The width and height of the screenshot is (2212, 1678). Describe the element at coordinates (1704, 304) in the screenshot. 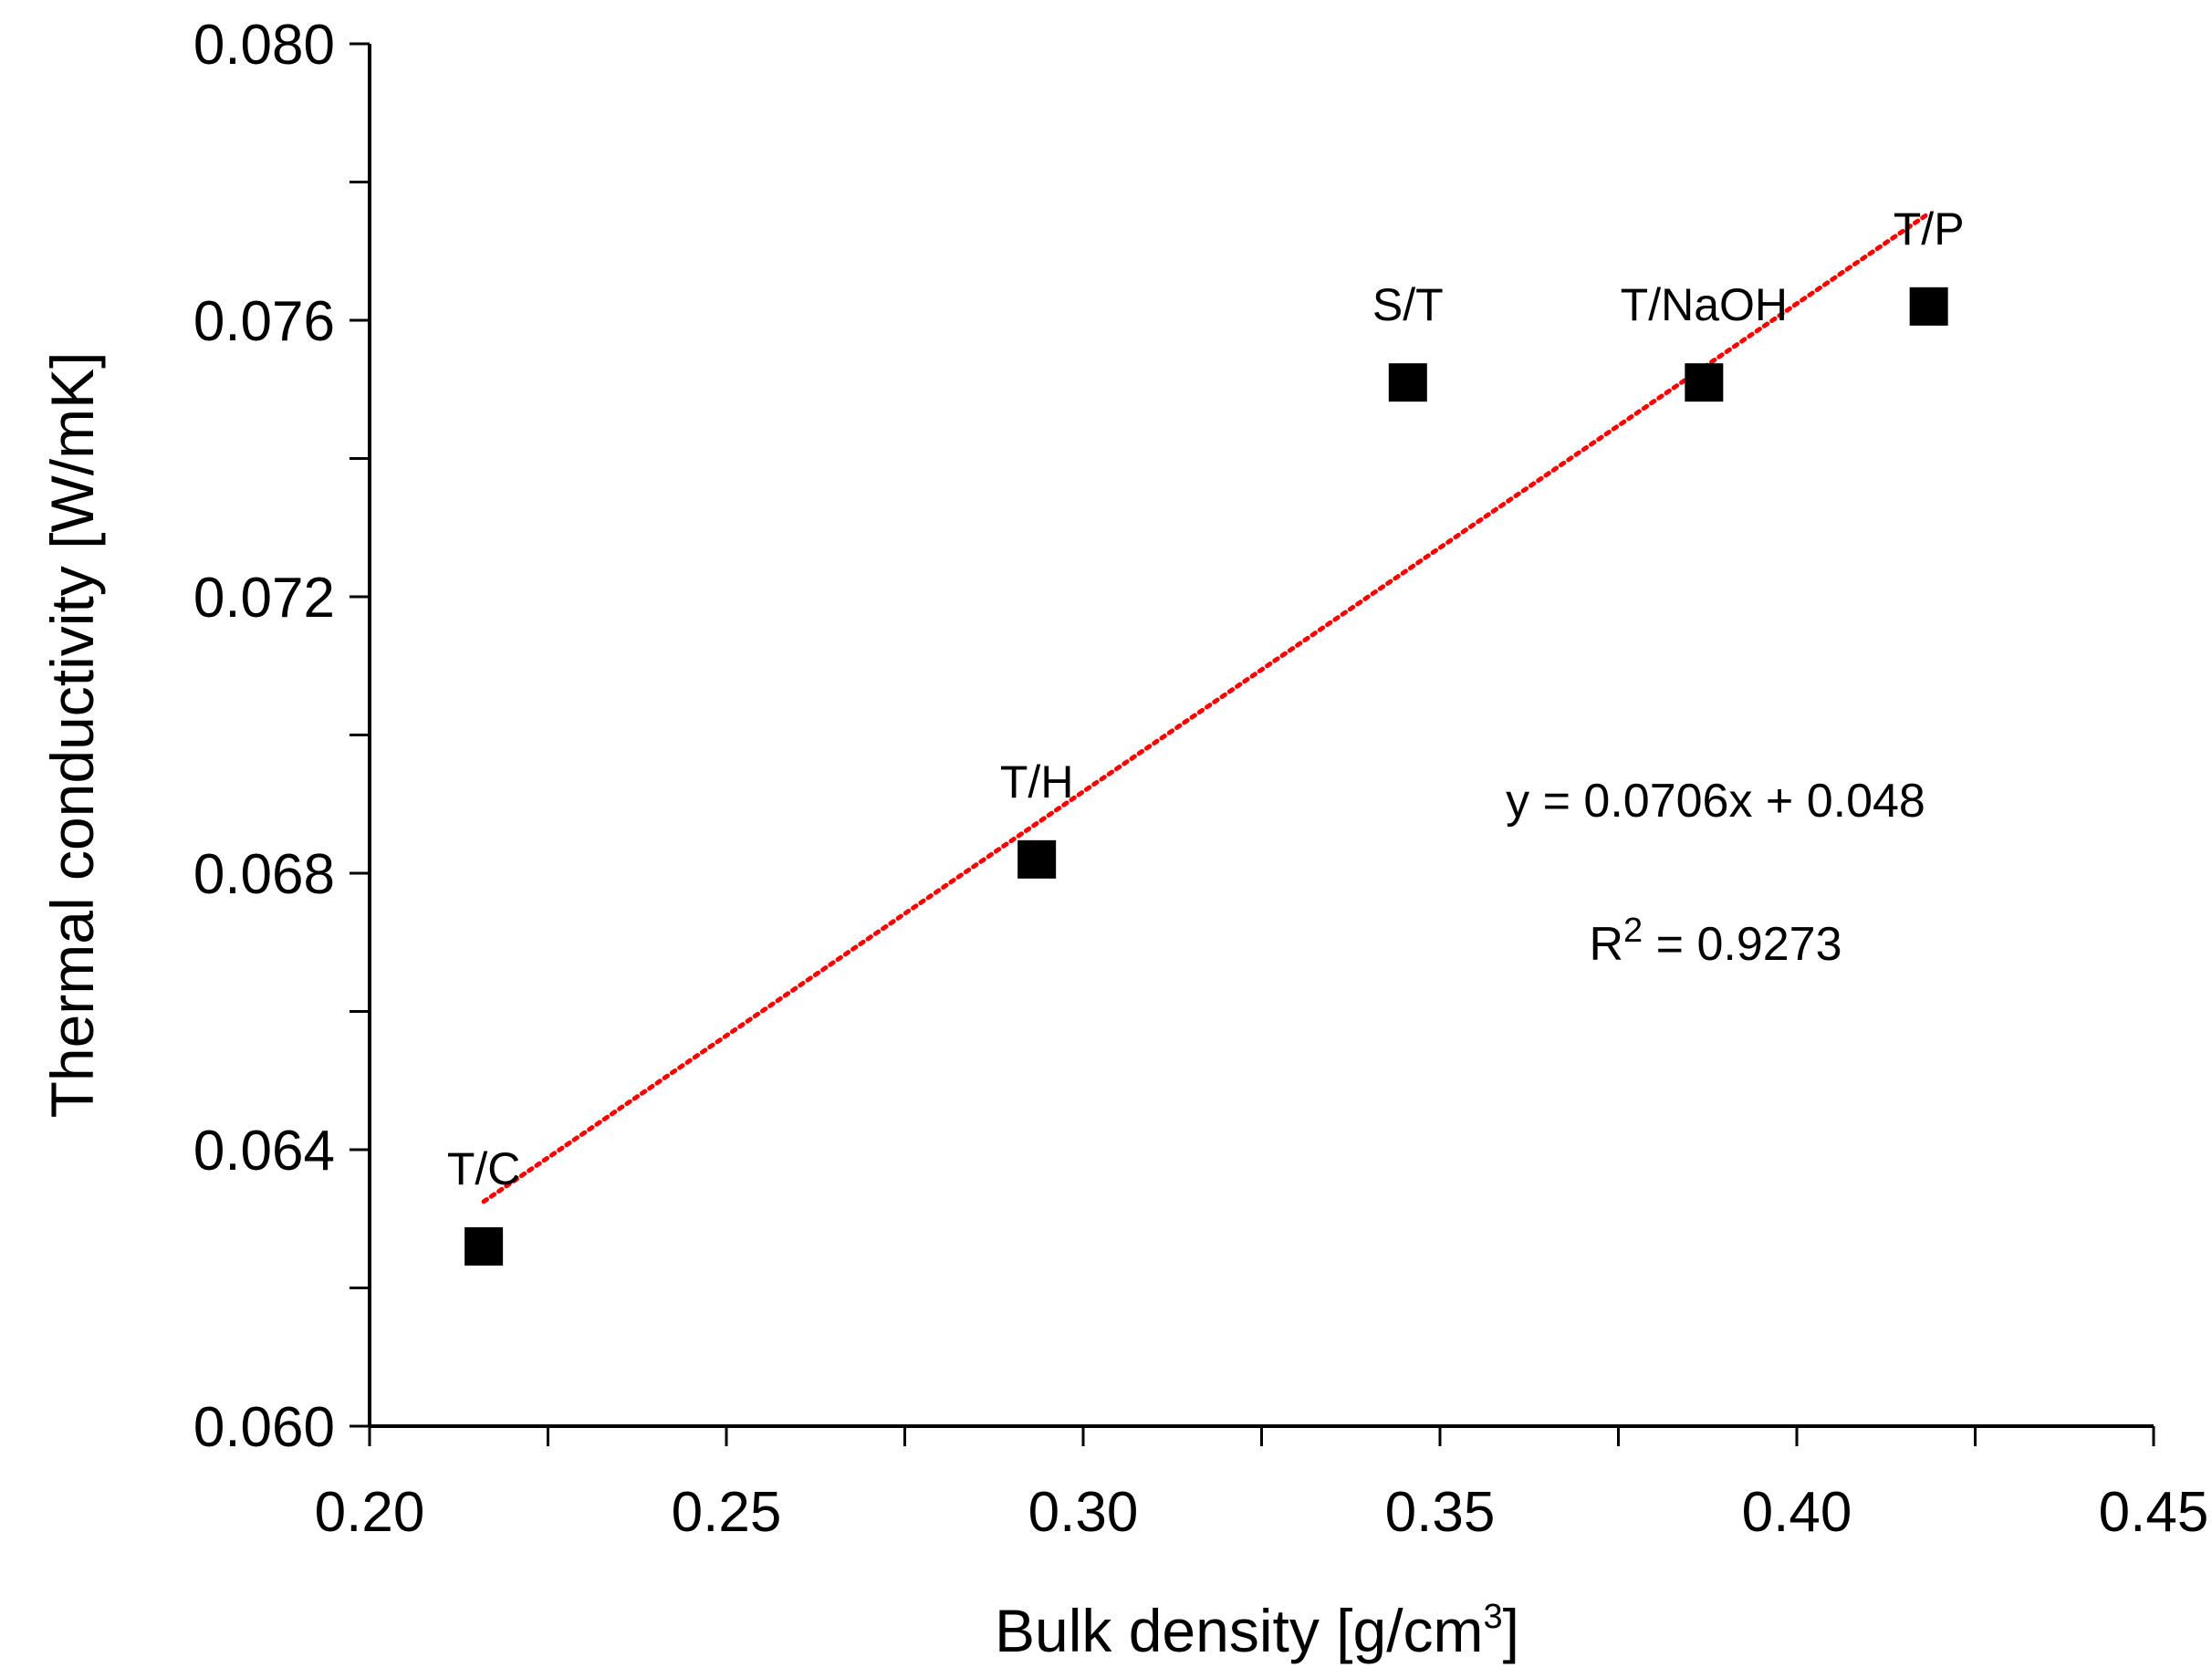

I see `data-label: T/NaOH` at that location.